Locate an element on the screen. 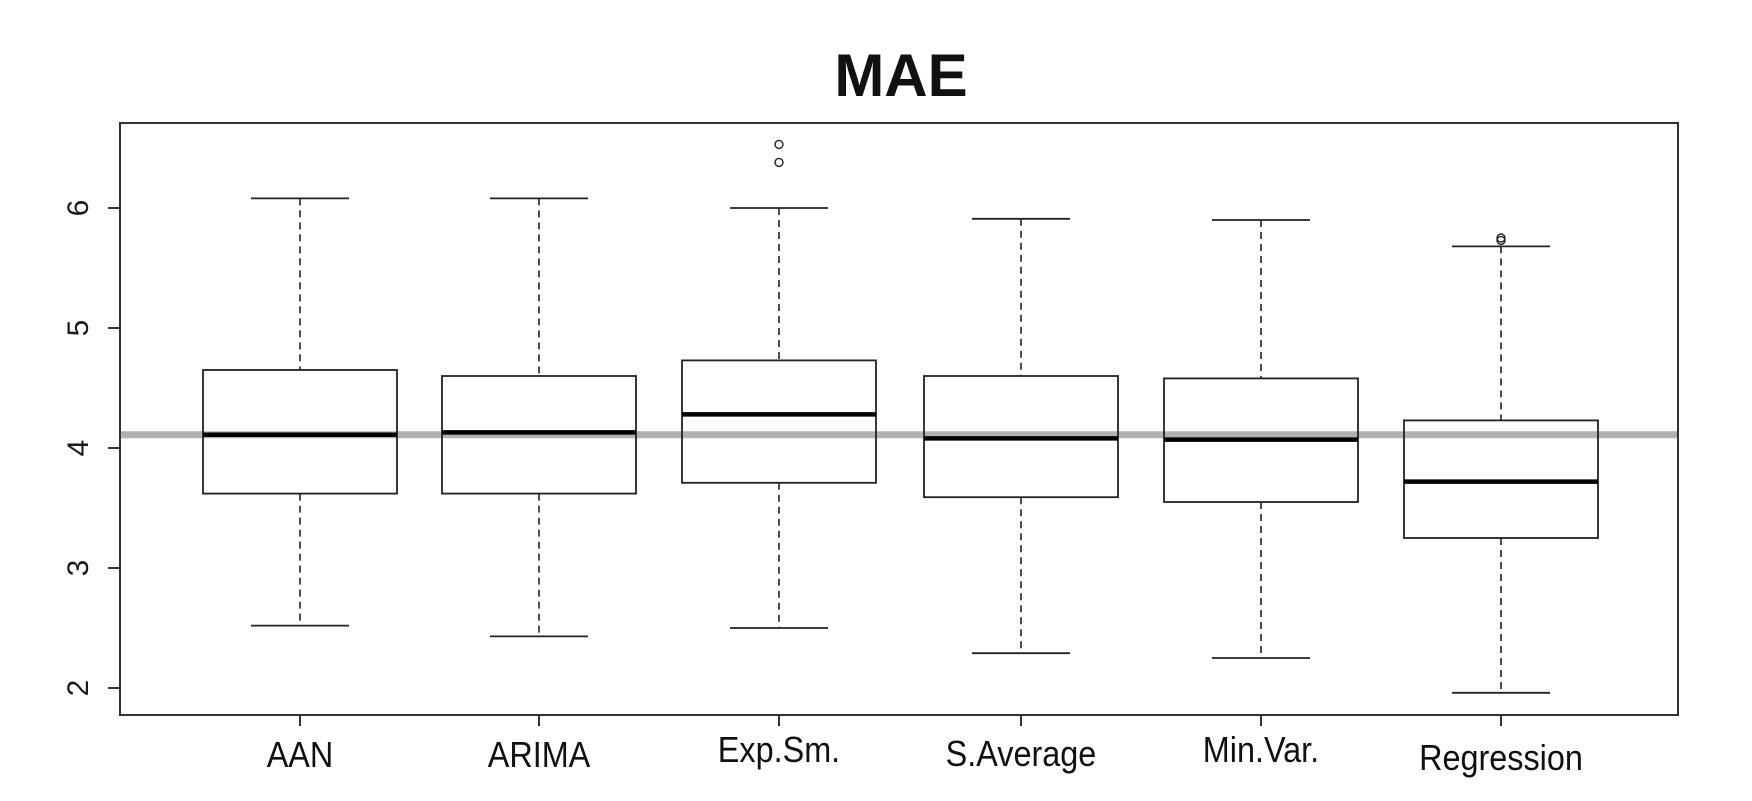  y-axis: 2 3 4 5 6 is located at coordinates (91, 448).